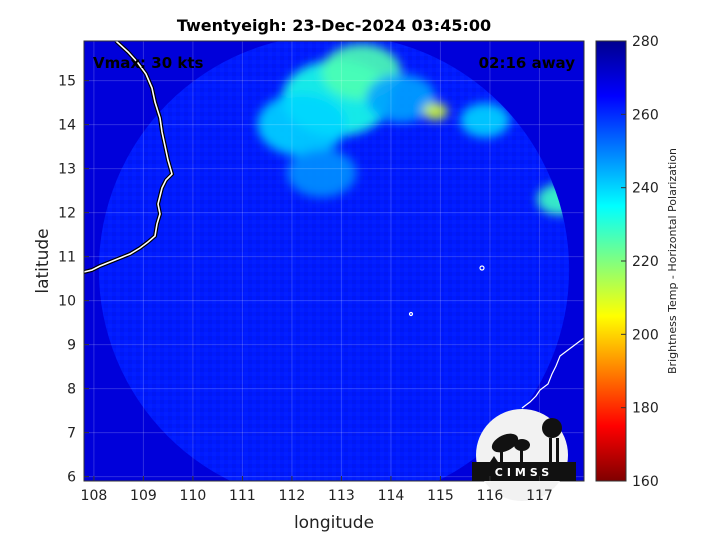  What do you see at coordinates (67, 302) in the screenshot?
I see `y-tick-label: 10` at bounding box center [67, 302].